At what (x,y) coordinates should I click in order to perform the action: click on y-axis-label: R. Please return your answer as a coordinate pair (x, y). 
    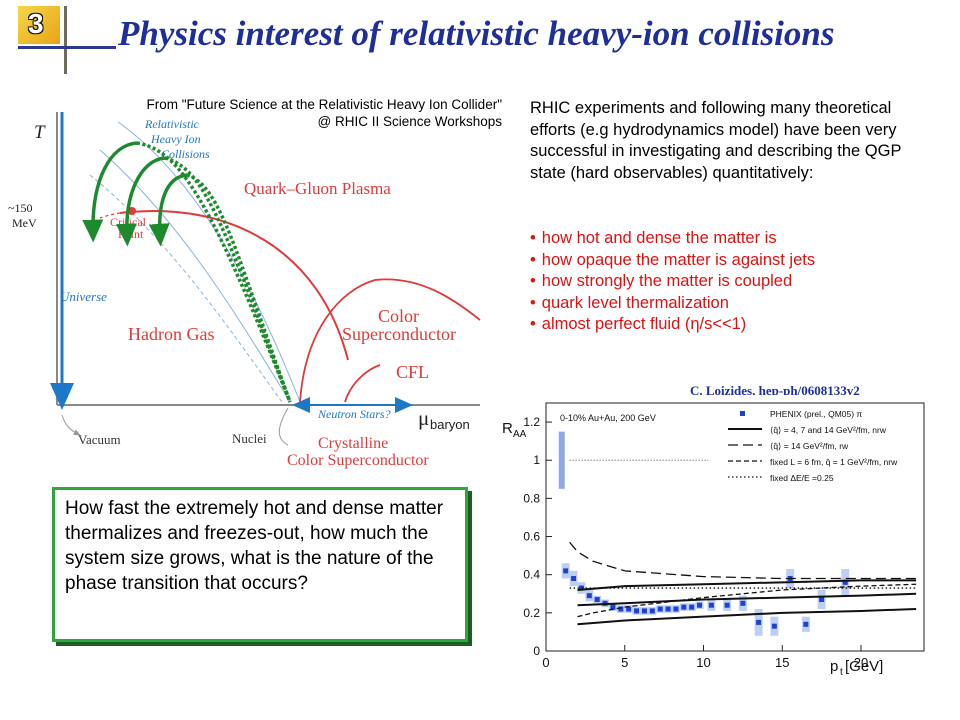
    Looking at the image, I should click on (507, 428).